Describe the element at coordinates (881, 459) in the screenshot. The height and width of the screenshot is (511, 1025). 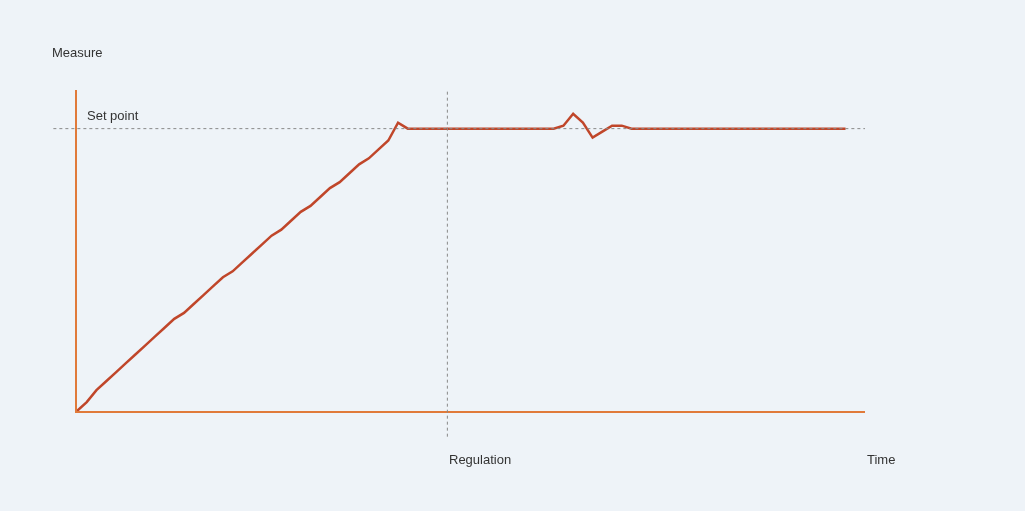
I see `x-axis-title: Time` at that location.